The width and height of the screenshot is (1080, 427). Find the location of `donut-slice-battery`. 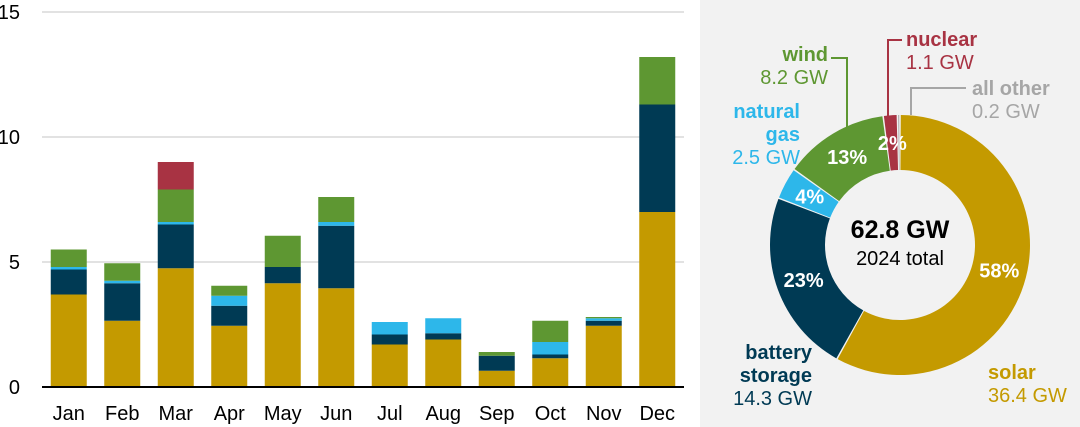

donut-slice-battery is located at coordinates (817, 278).